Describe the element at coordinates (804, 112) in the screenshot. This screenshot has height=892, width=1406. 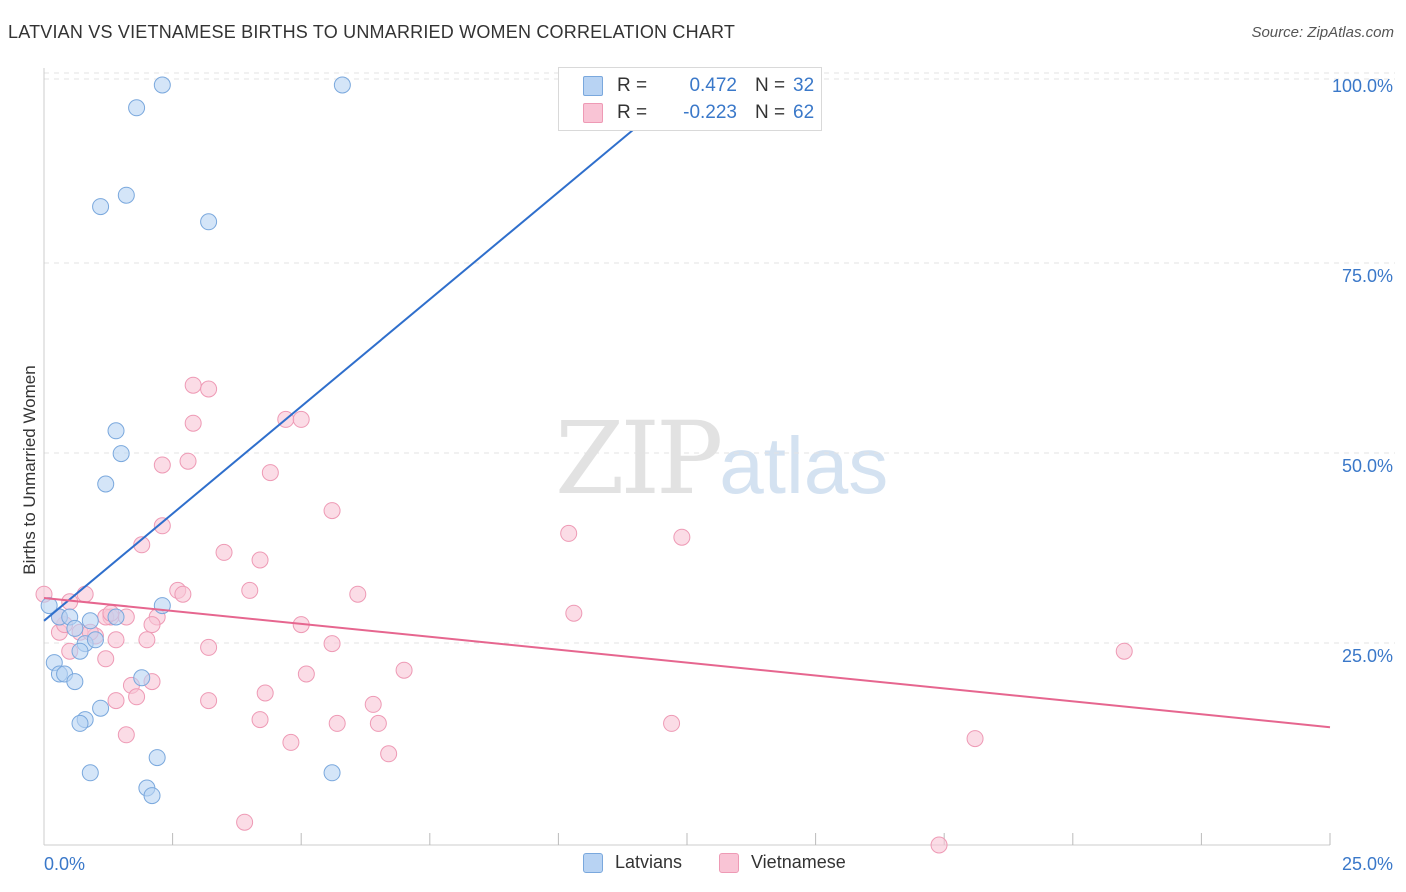
I see `vietnamese-n-value: 62` at that location.